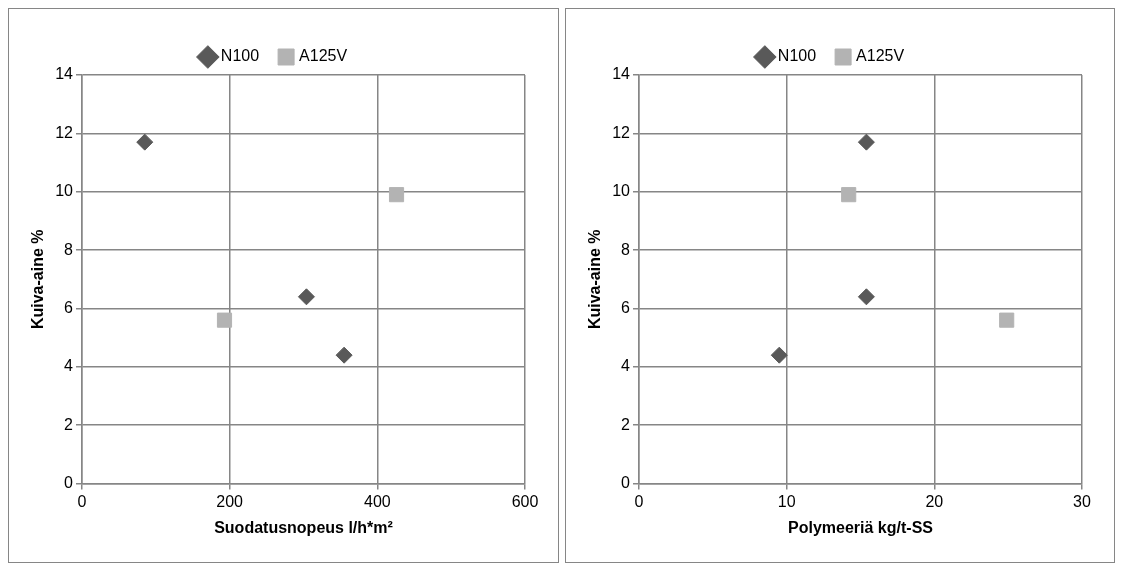 The height and width of the screenshot is (575, 1123). I want to click on x-tick-label: 30, so click(1081, 501).